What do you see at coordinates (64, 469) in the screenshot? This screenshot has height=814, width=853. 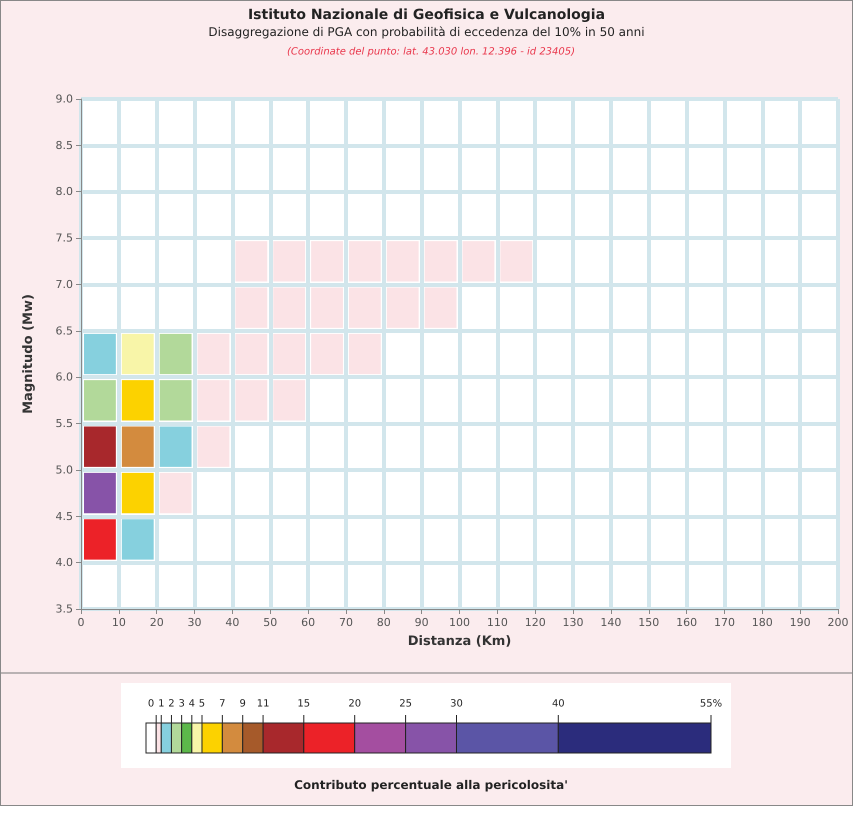 I see `y-tick-label: 5.0` at bounding box center [64, 469].